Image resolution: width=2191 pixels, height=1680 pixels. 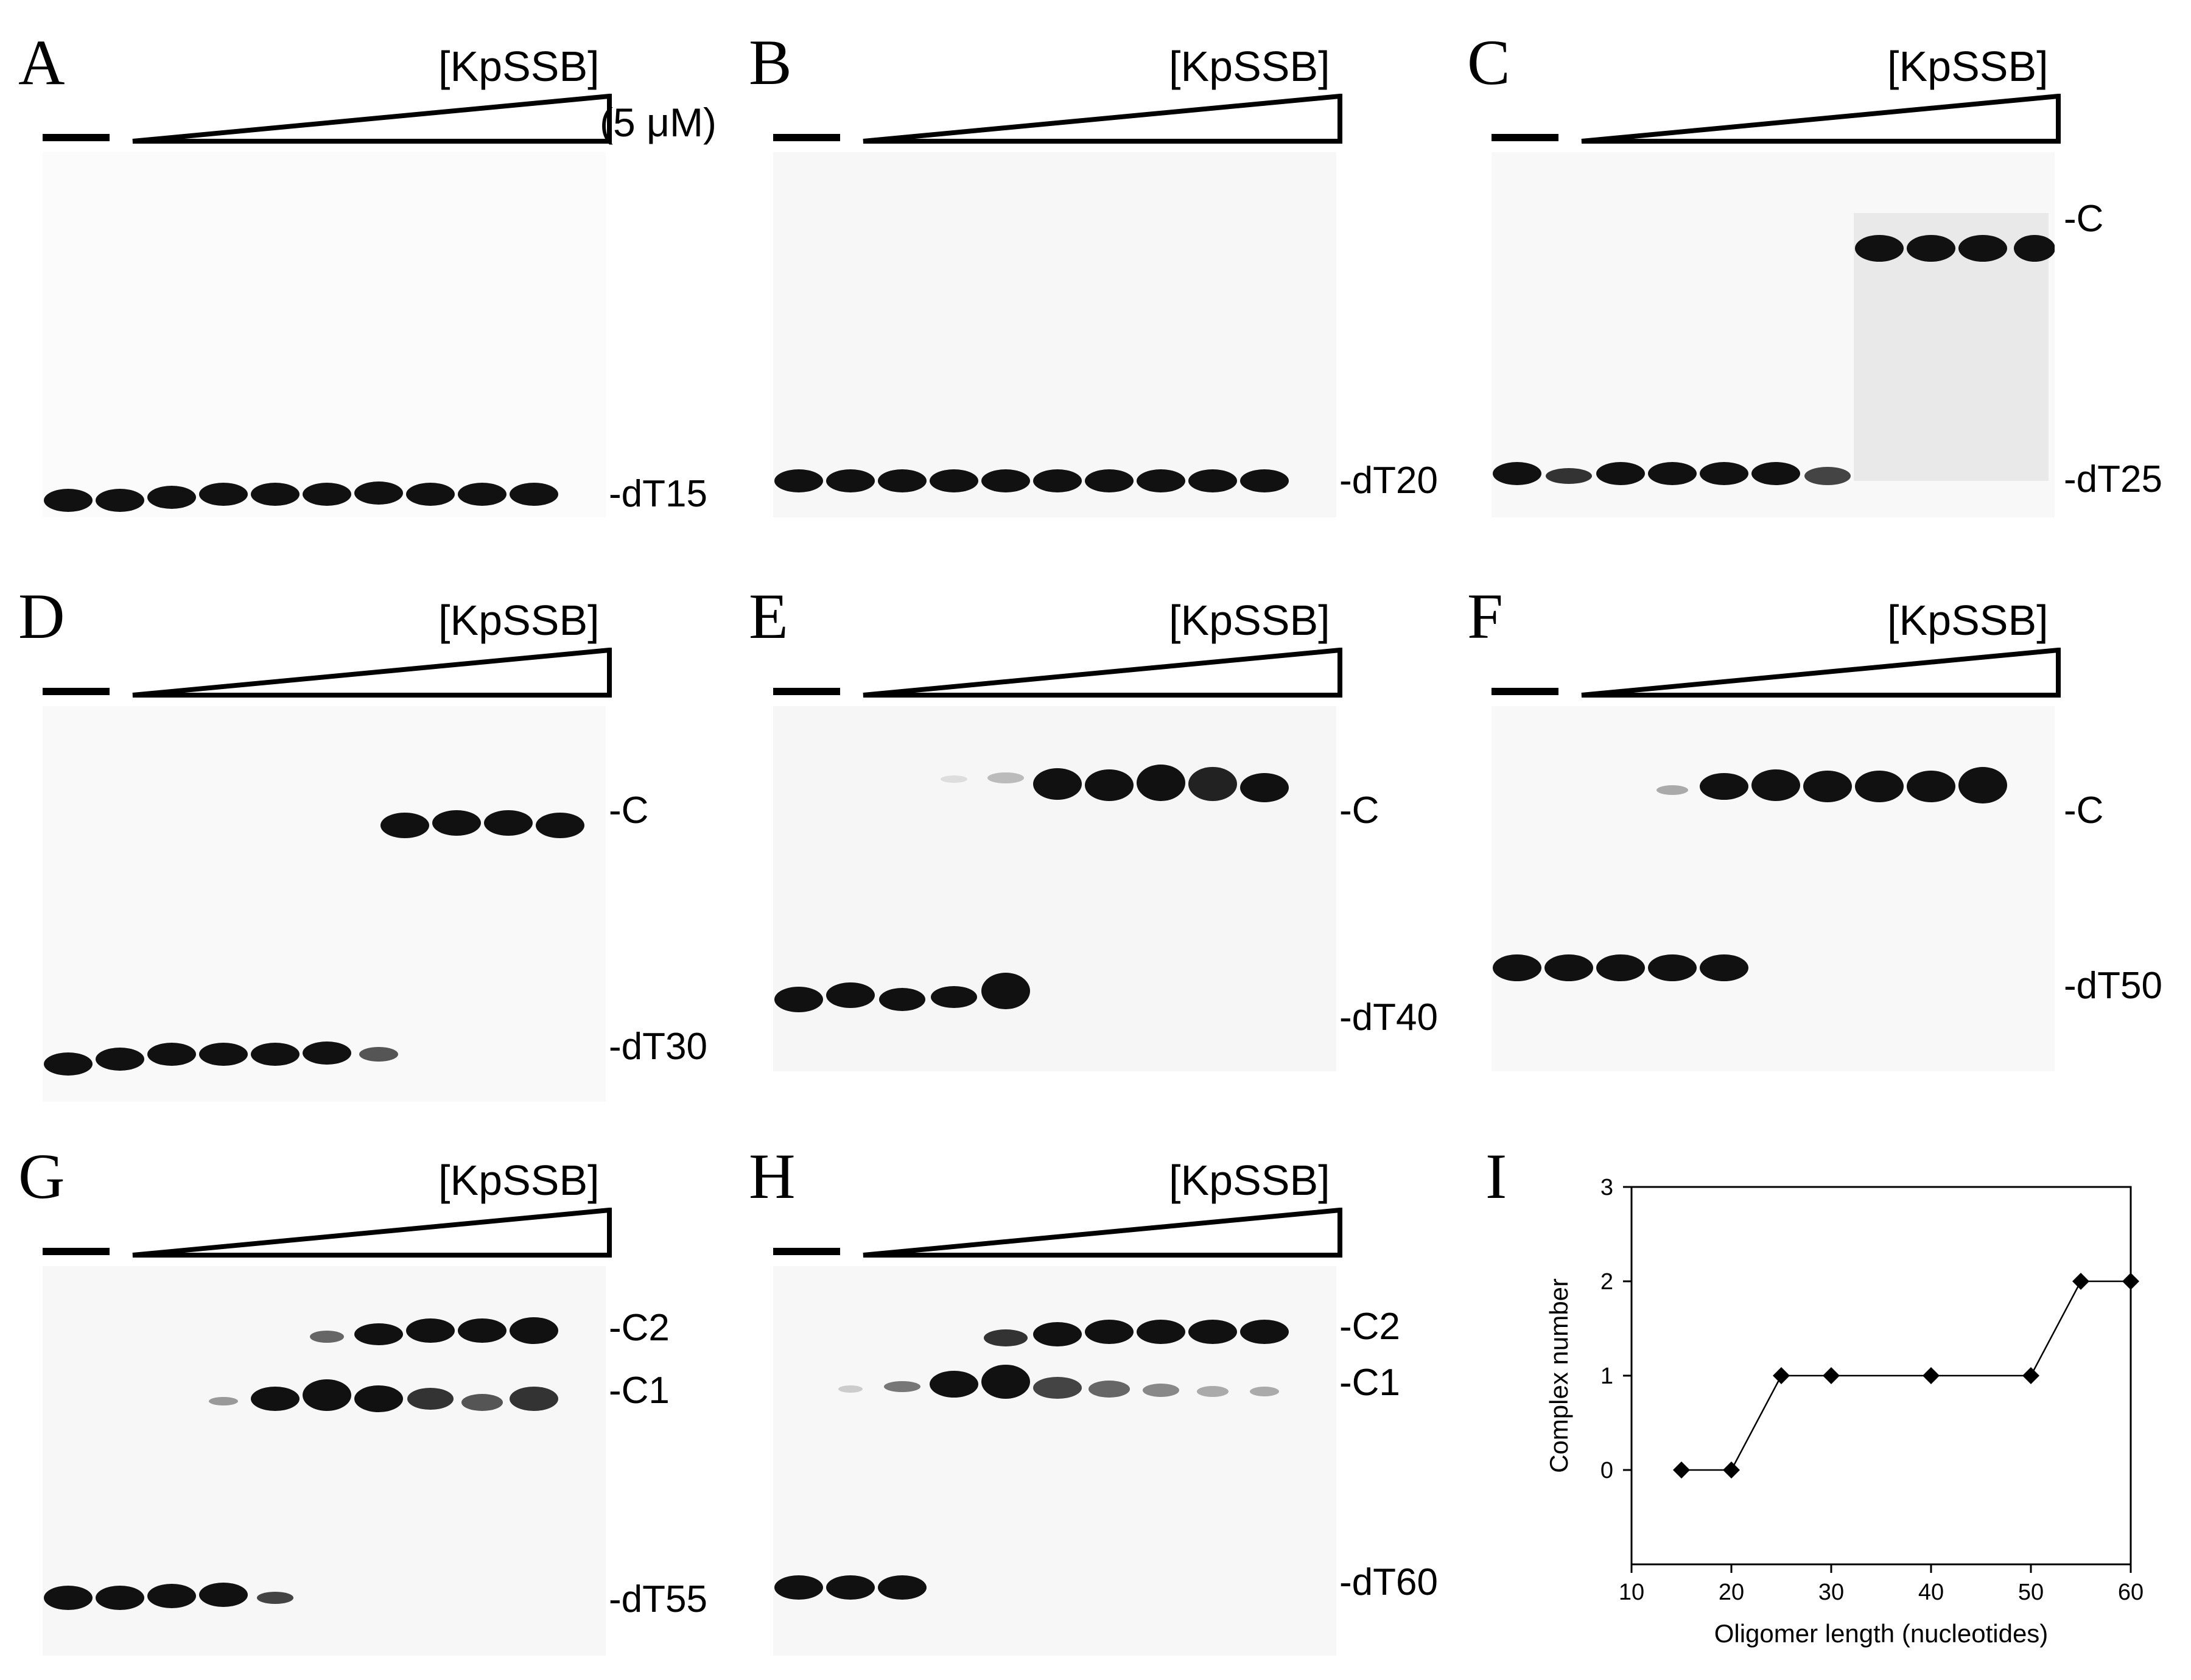 I want to click on panel-letter: F, so click(x=1485, y=616).